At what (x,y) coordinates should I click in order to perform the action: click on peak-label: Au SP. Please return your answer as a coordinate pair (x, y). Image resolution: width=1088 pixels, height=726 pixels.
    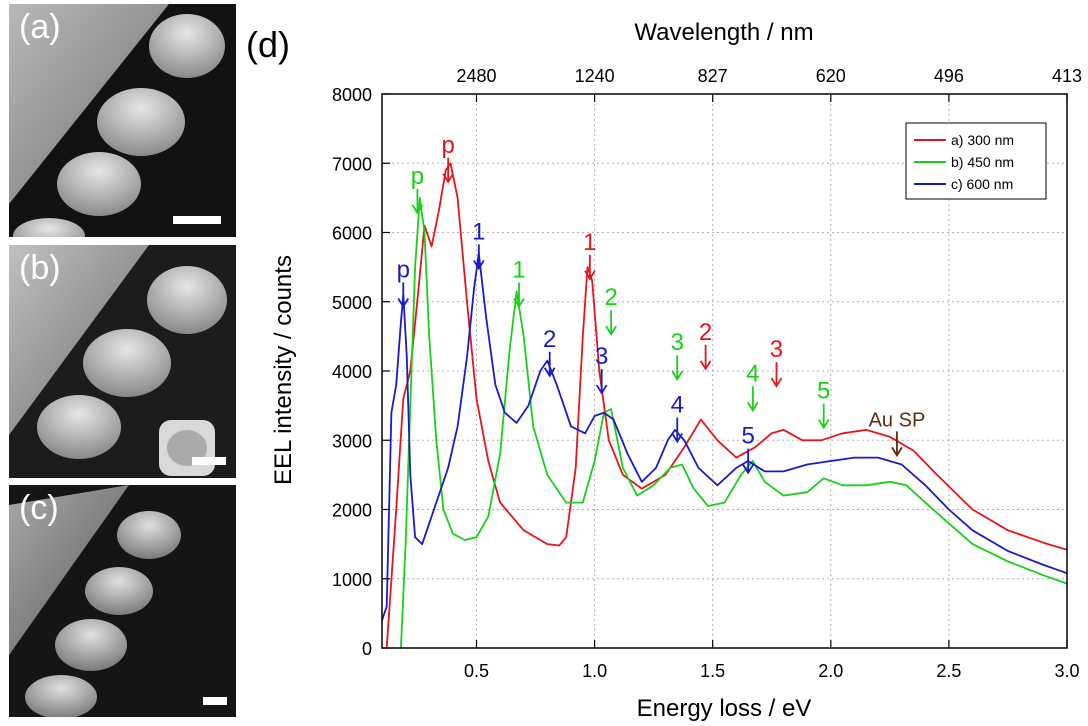
    Looking at the image, I should click on (897, 420).